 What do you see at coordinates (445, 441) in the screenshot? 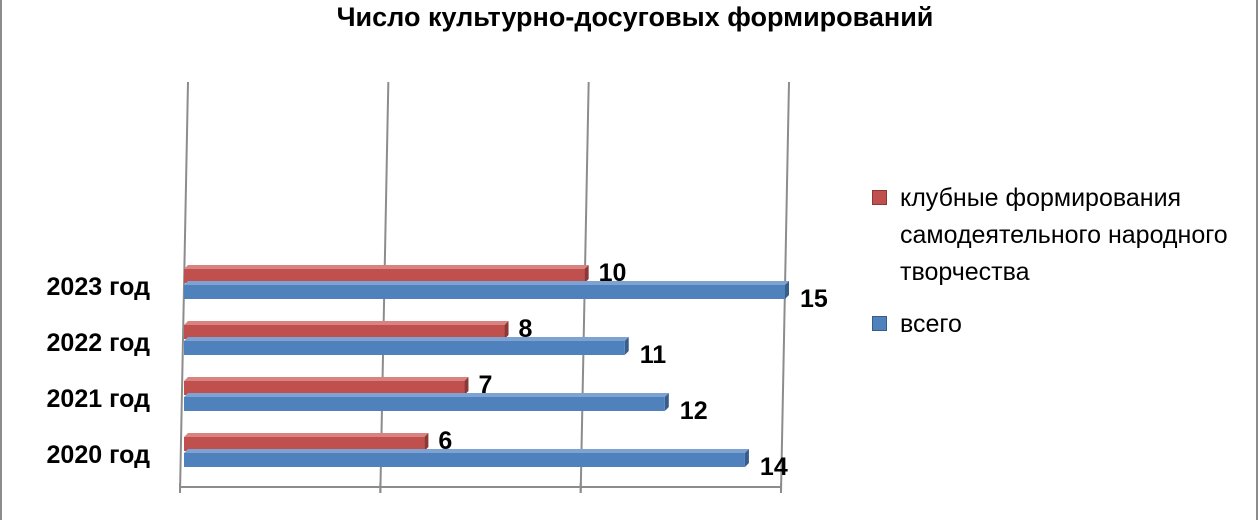
I see `data-label: 6` at bounding box center [445, 441].